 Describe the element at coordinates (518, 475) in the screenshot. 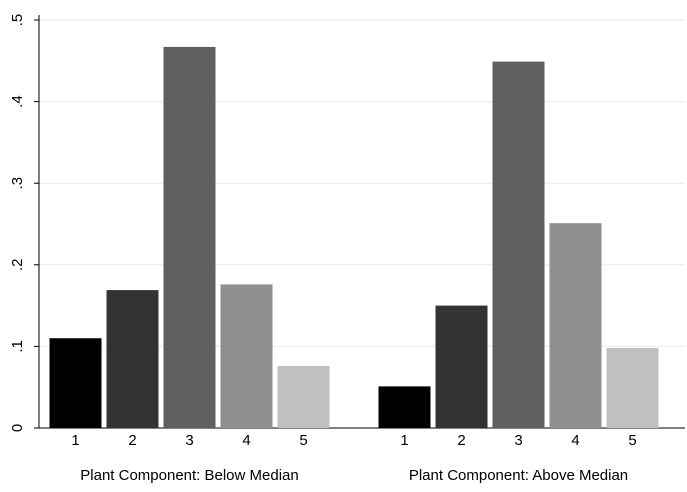

I see `x-group-label: Plant Component: Above Median` at that location.